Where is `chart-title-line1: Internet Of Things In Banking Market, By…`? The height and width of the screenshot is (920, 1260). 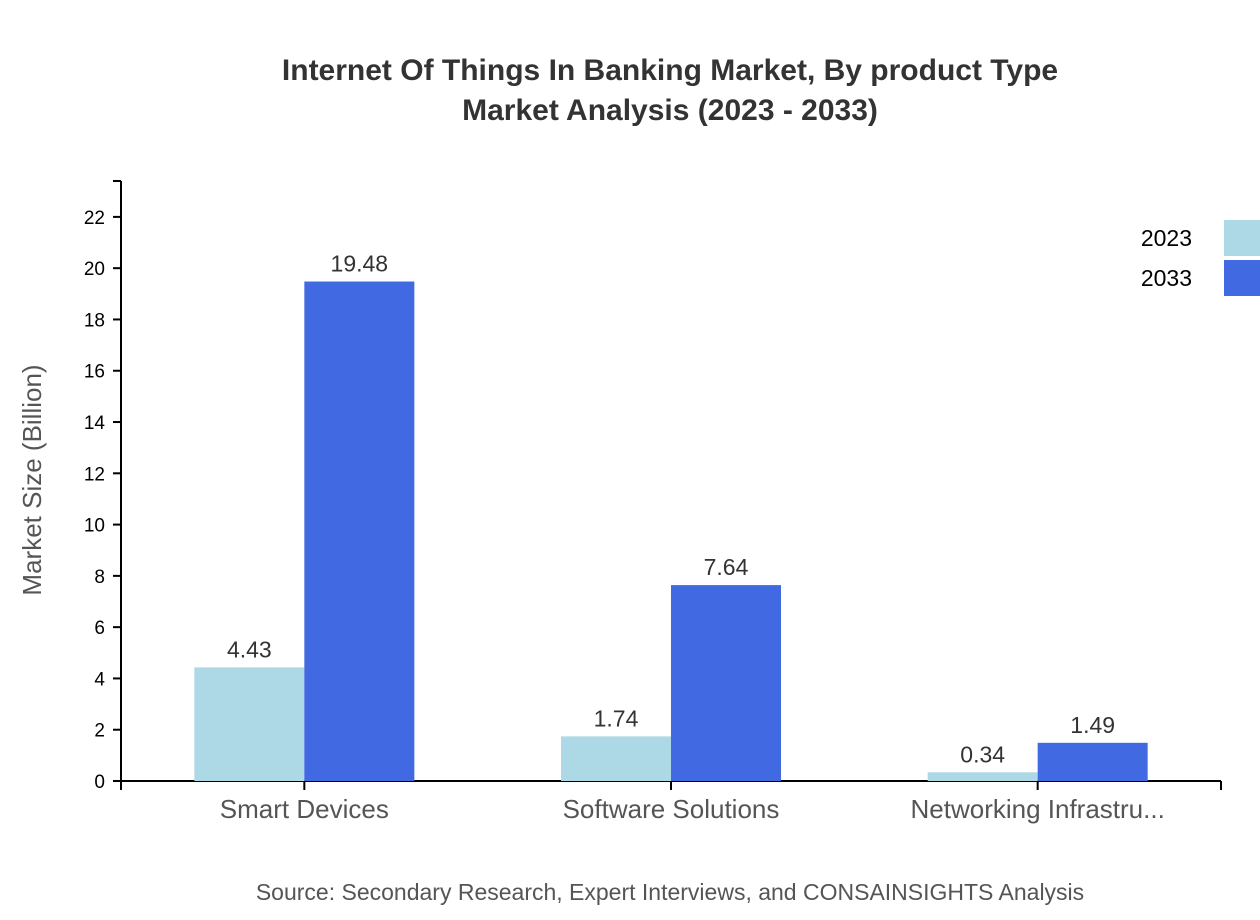 chart-title-line1: Internet Of Things In Banking Market, By… is located at coordinates (670, 70).